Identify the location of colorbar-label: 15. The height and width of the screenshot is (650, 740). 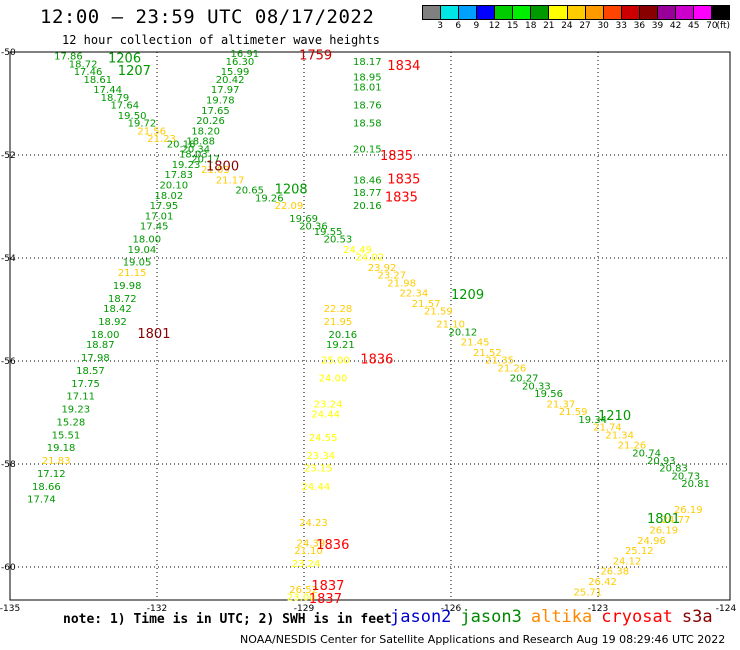
(512, 26).